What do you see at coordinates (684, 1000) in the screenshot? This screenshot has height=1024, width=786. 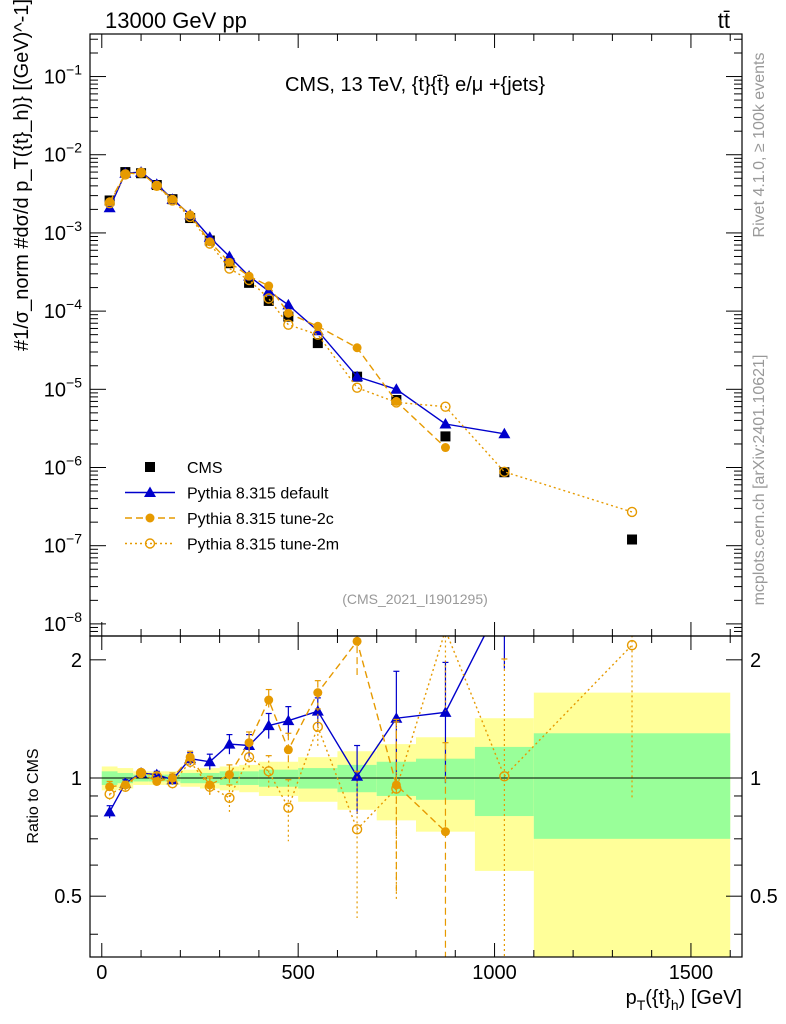 I see `x-axis-label: pT({t}h) [GeV]` at bounding box center [684, 1000].